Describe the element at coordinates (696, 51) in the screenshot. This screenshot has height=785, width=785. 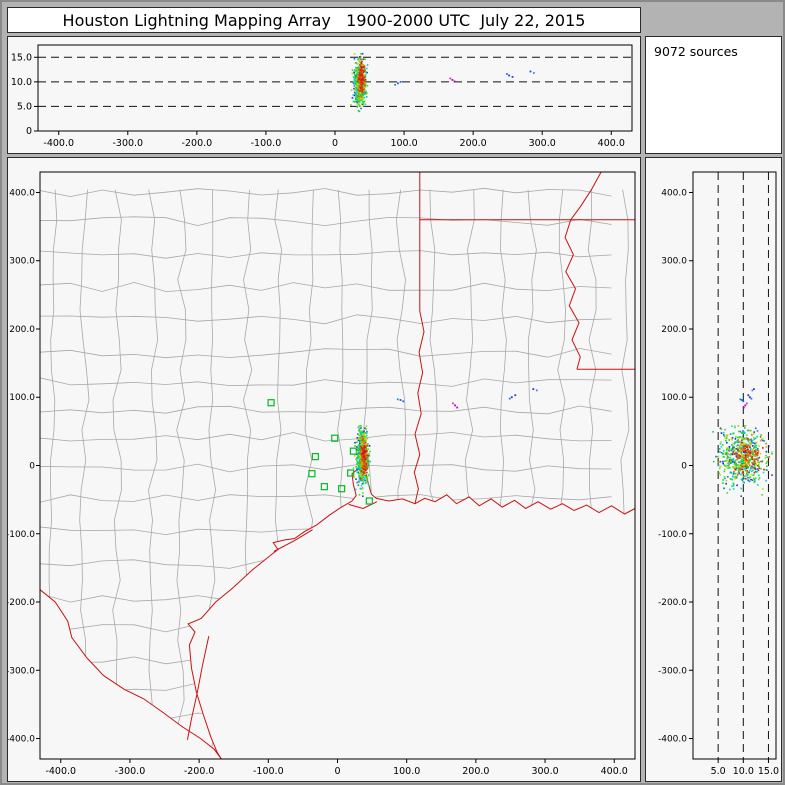
I see `source-count-label: 9072 sources` at that location.